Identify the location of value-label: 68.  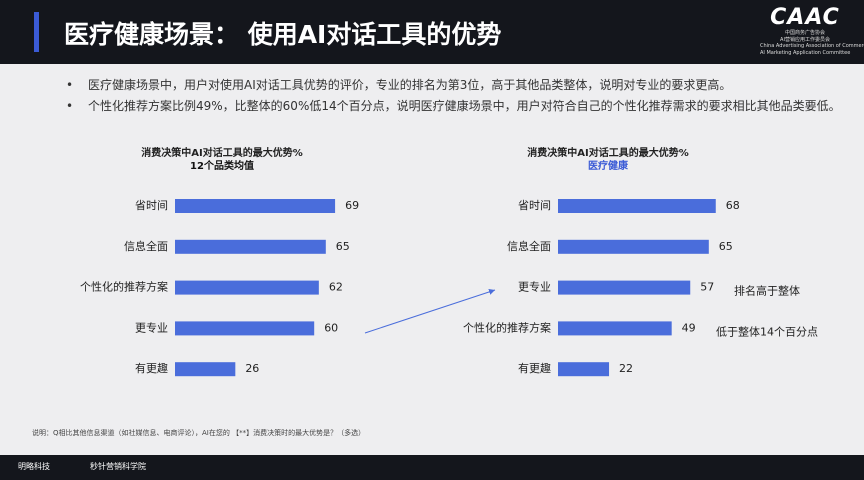
(733, 205).